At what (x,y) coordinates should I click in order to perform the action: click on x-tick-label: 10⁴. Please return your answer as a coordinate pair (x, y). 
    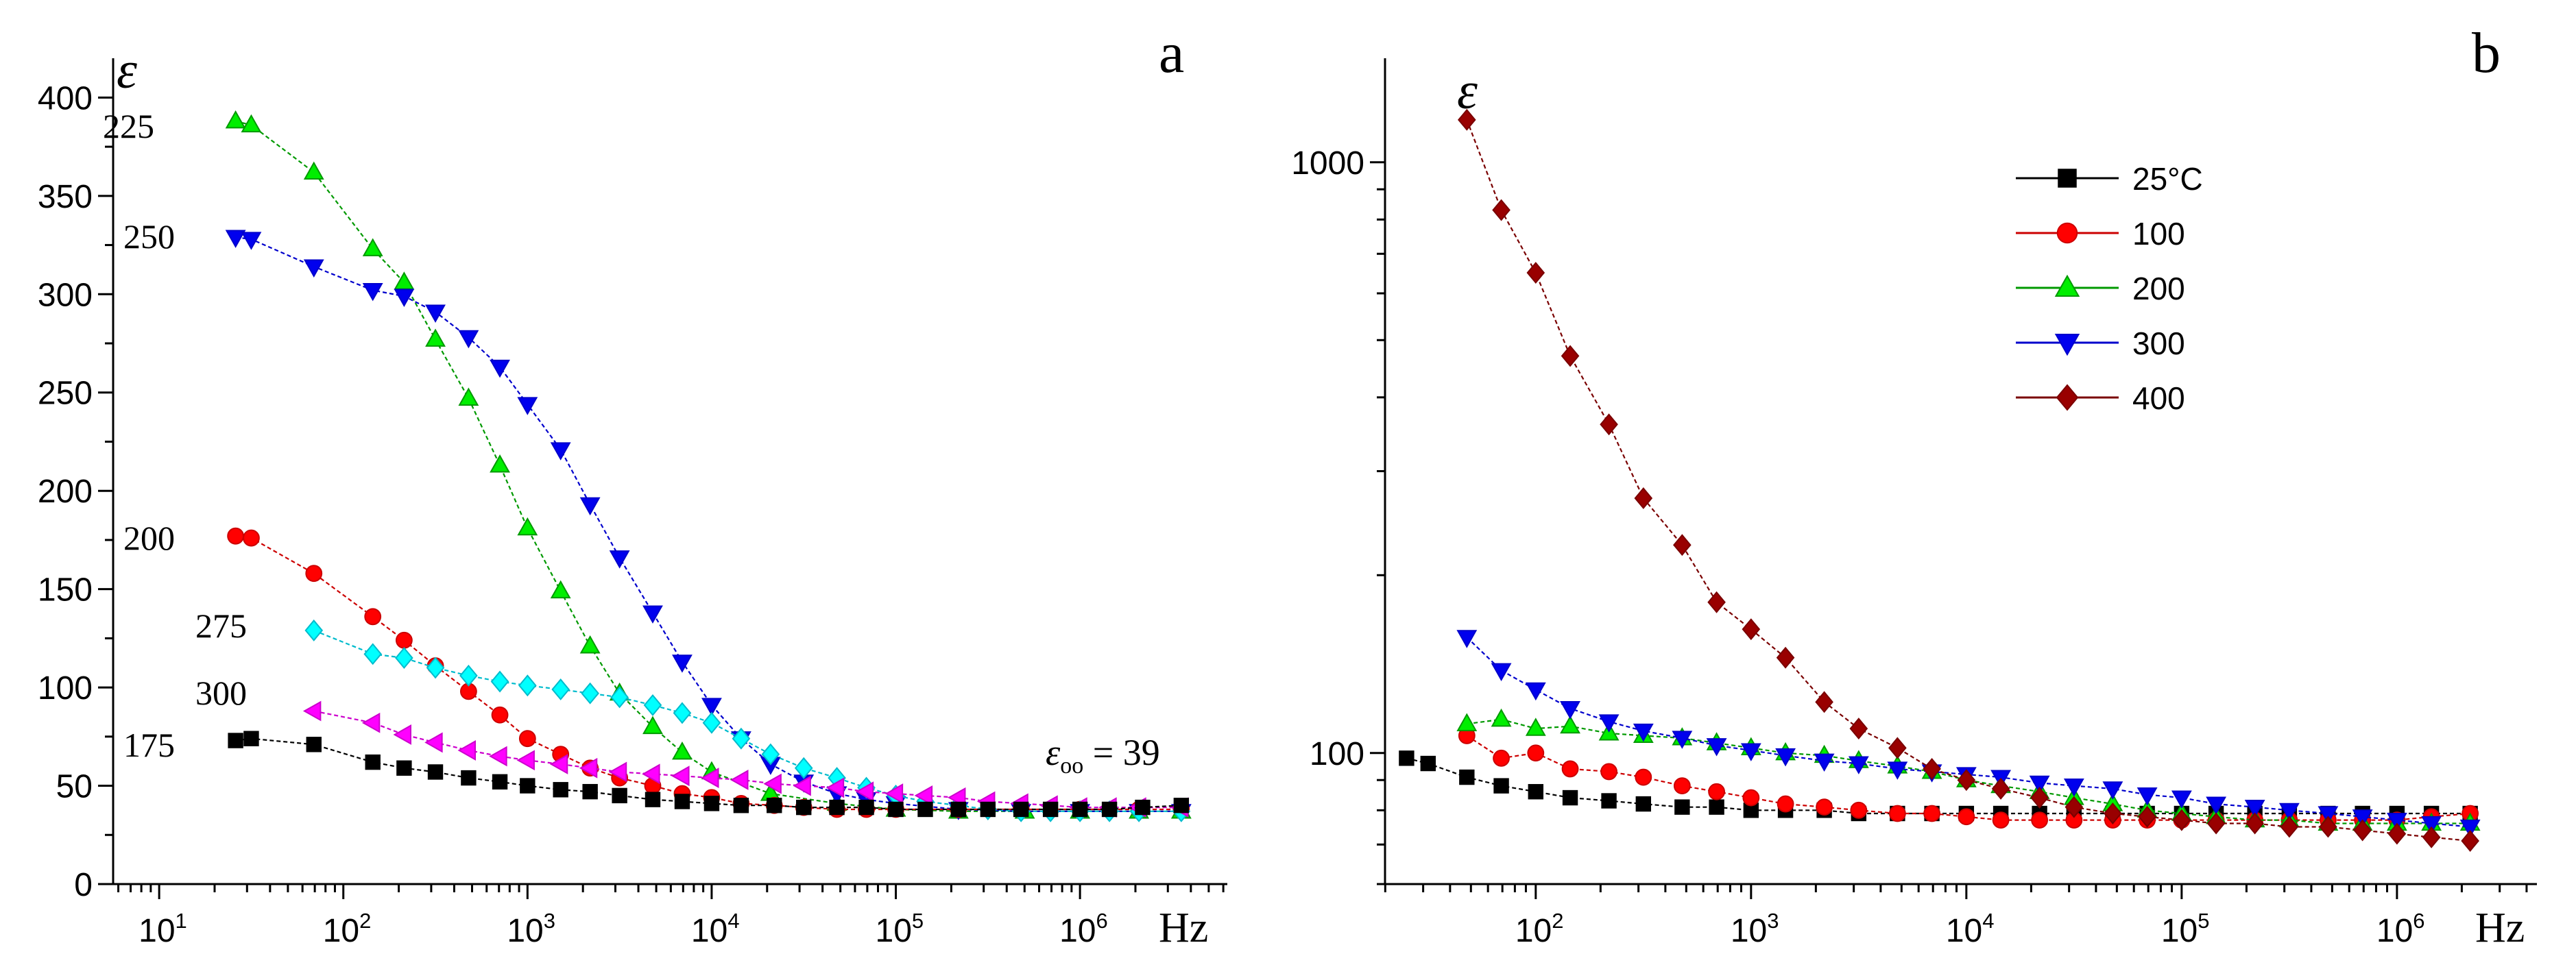
    Looking at the image, I should click on (1971, 929).